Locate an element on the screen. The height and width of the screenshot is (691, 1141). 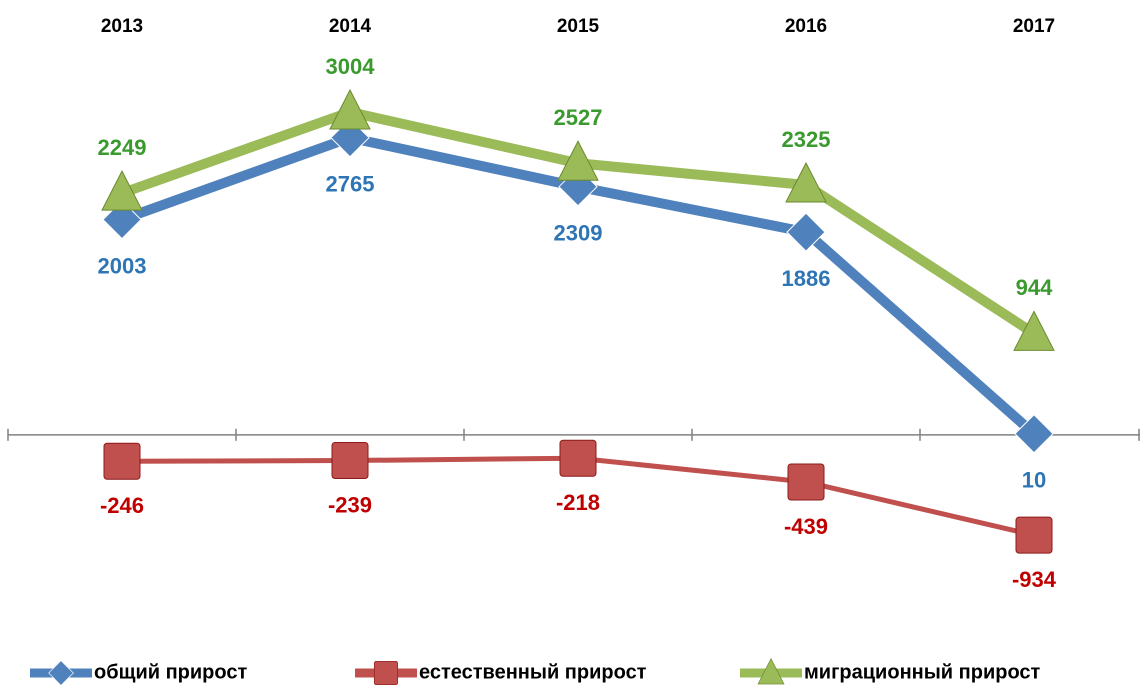
data-label: 2527 is located at coordinates (578, 117).